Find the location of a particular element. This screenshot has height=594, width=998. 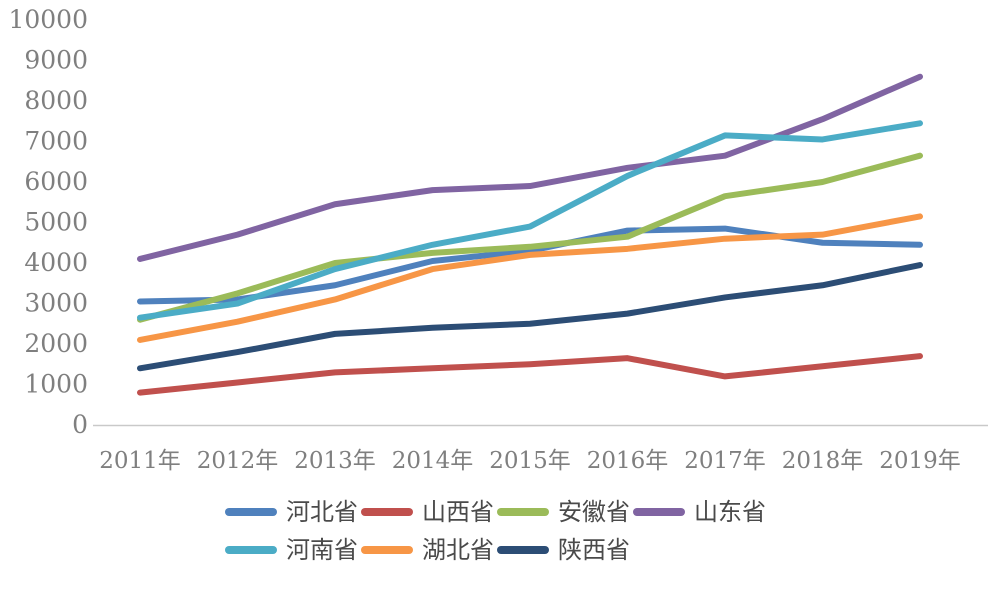

legend-item-5: 湖北省 is located at coordinates (429, 550).